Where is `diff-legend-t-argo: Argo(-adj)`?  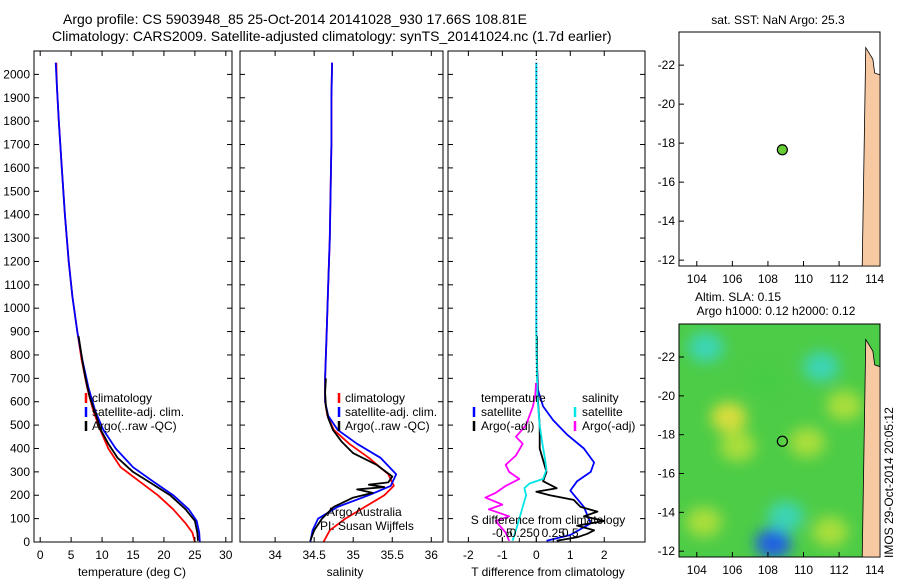 diff-legend-t-argo: Argo(-adj) is located at coordinates (507, 426).